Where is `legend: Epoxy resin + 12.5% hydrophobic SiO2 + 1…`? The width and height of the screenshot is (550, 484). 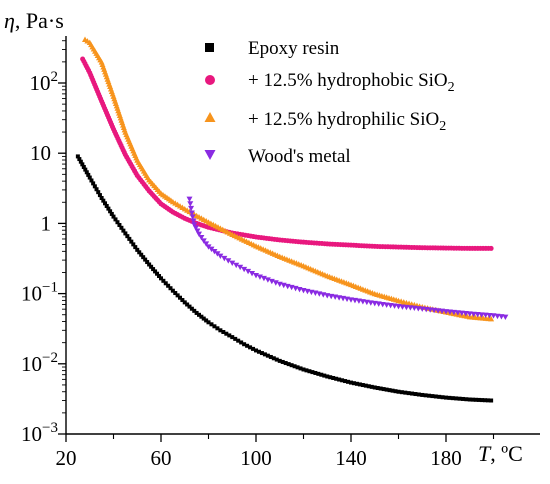
legend: Epoxy resin + 12.5% hydrophobic SiO2 + 1… is located at coordinates (329, 102).